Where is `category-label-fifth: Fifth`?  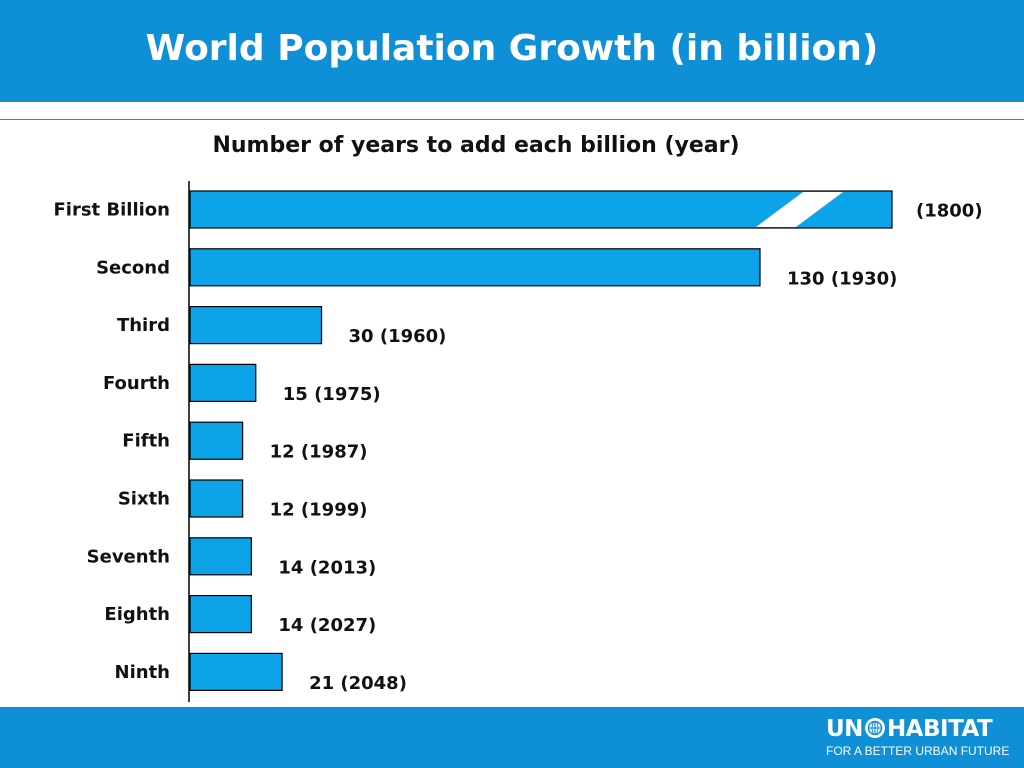
category-label-fifth: Fifth is located at coordinates (146, 441).